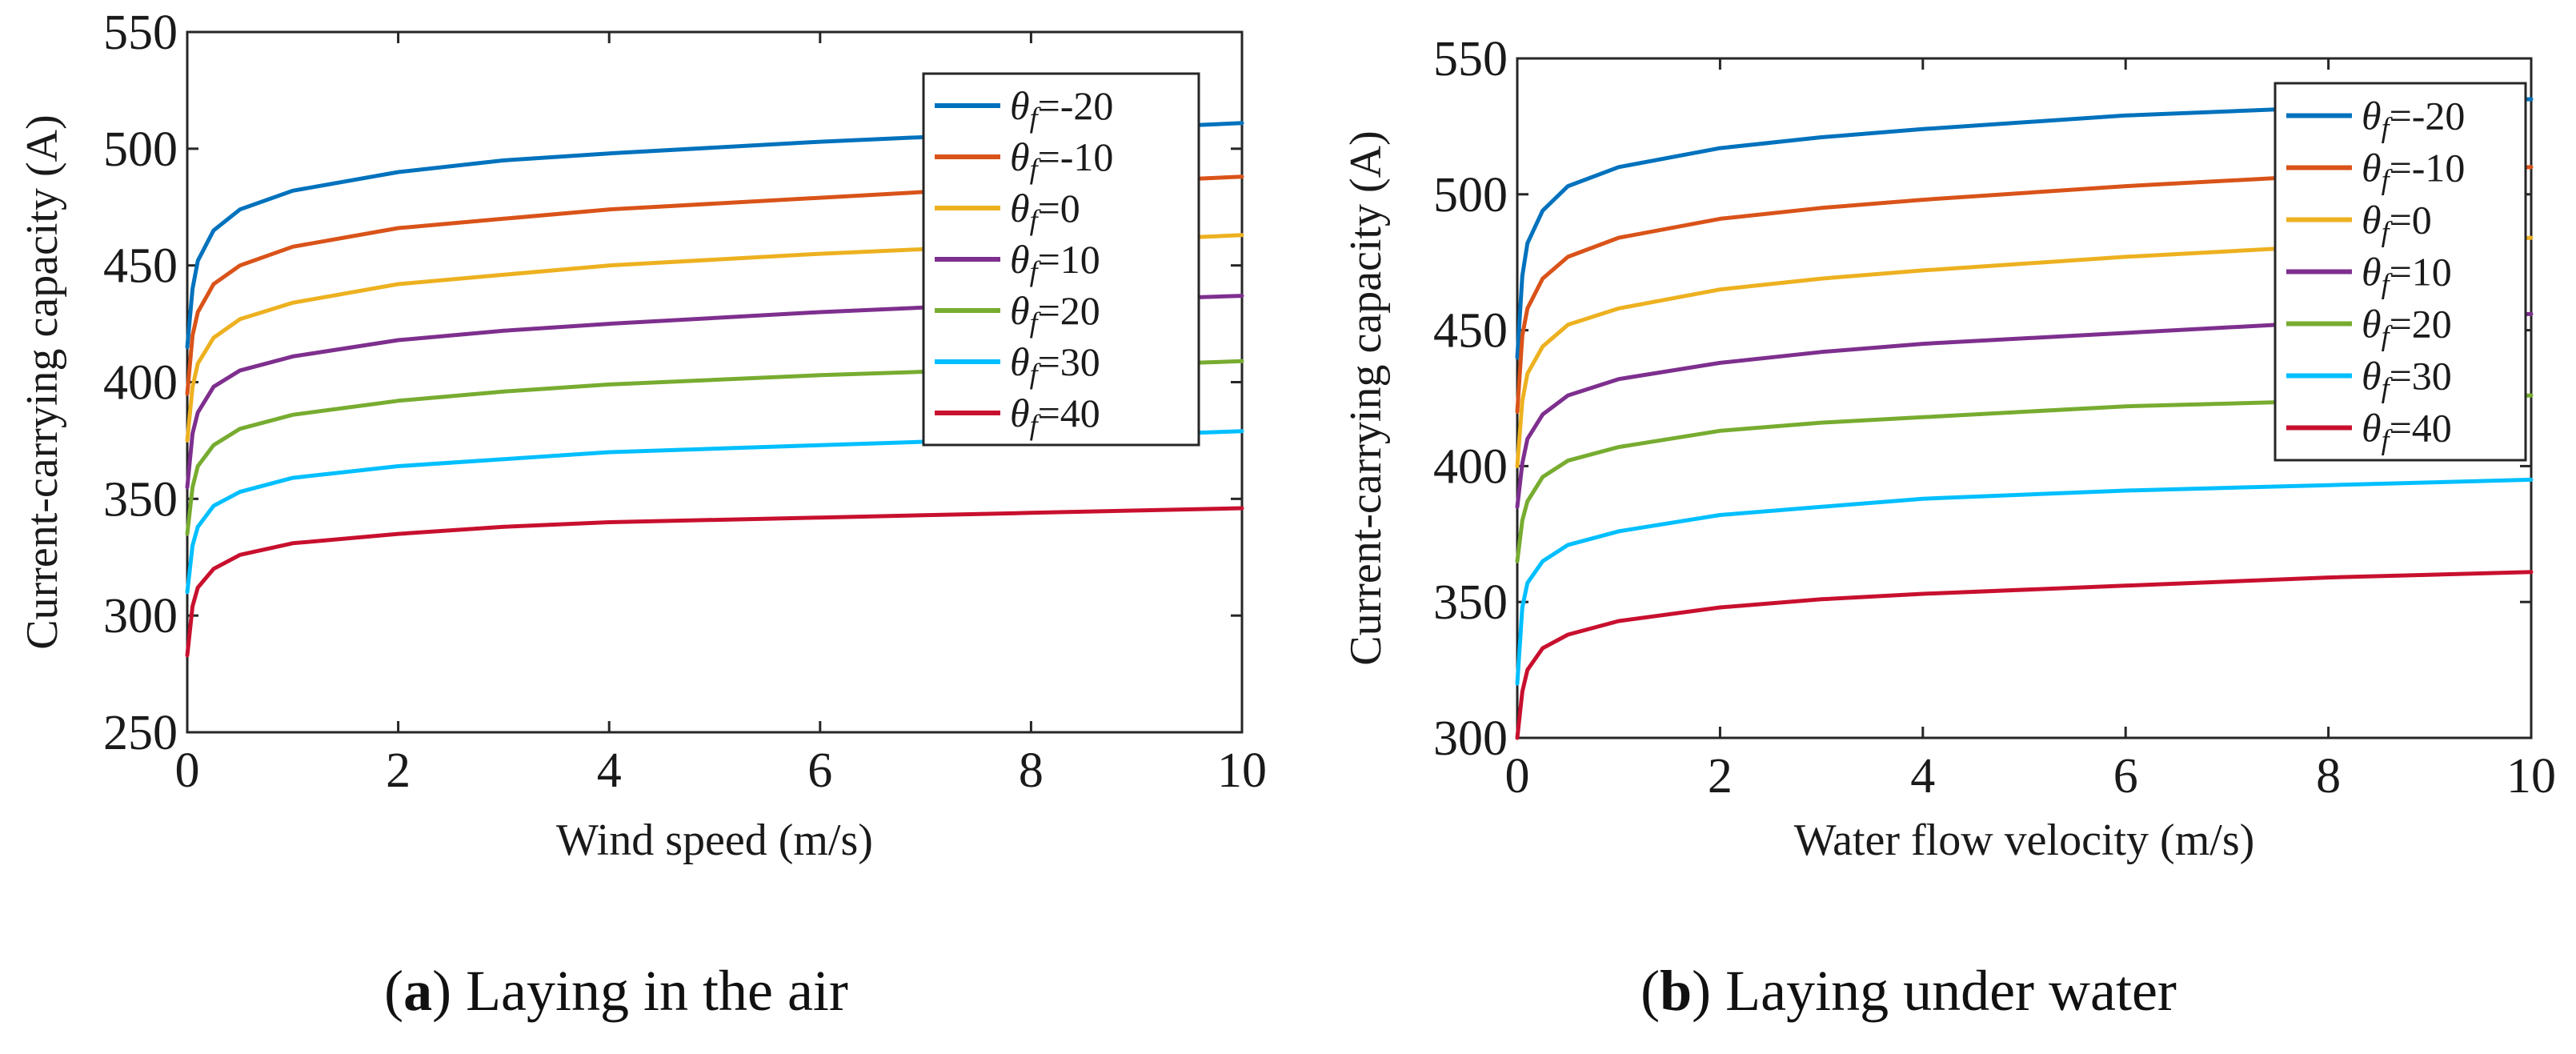 This screenshot has height=1054, width=2576. Describe the element at coordinates (1470, 466) in the screenshot. I see `panel-b-y-tick-label: 400` at that location.